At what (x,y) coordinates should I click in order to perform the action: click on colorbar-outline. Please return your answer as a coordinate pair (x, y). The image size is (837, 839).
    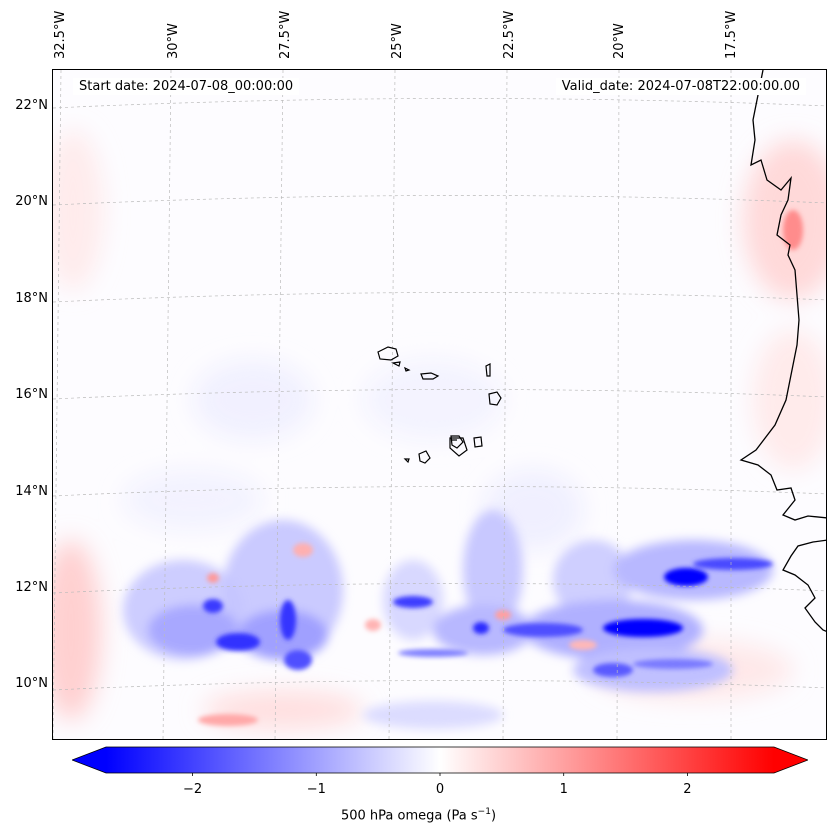
    Looking at the image, I should click on (440, 760).